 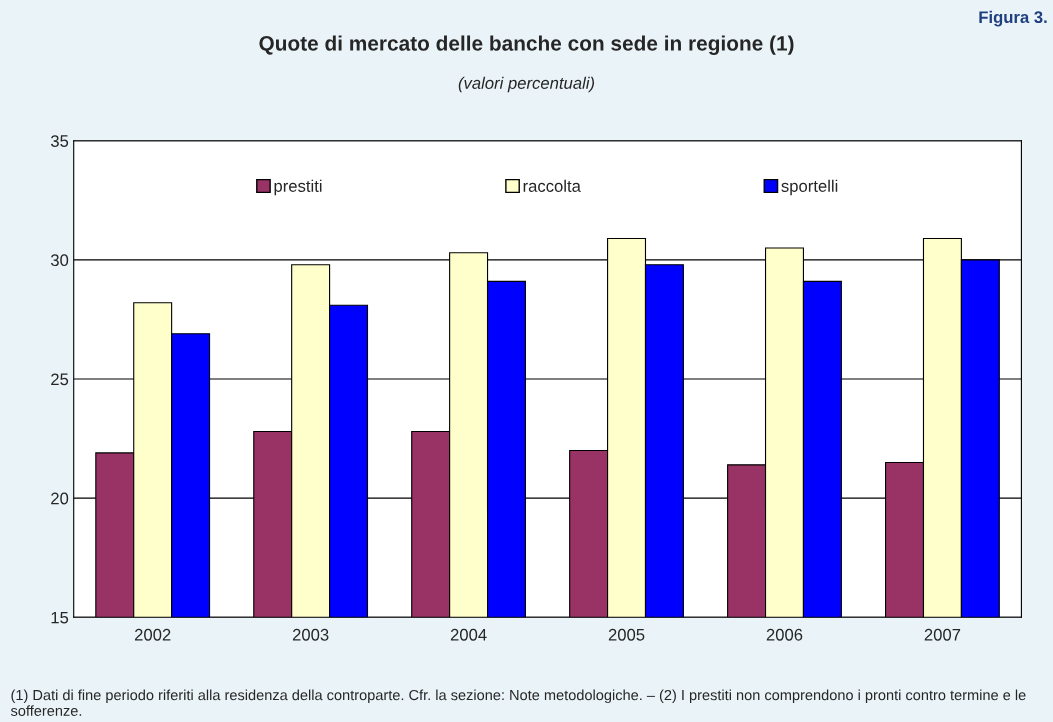 What do you see at coordinates (310, 634) in the screenshot?
I see `x-tick-label: 2003` at bounding box center [310, 634].